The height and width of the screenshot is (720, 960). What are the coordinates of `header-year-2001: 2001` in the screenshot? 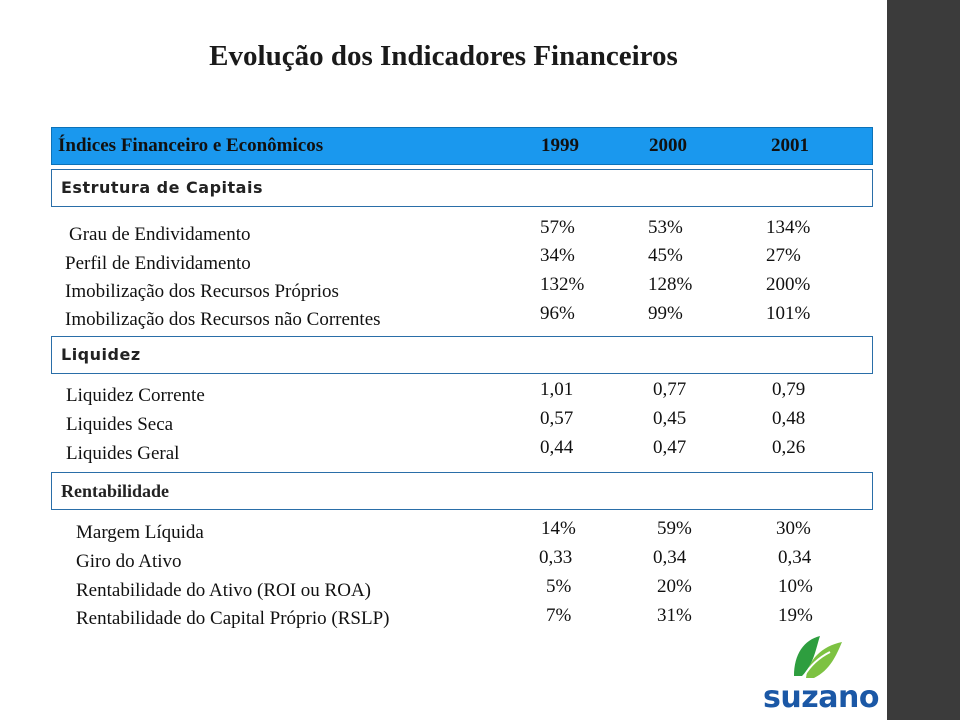 It's located at (790, 145).